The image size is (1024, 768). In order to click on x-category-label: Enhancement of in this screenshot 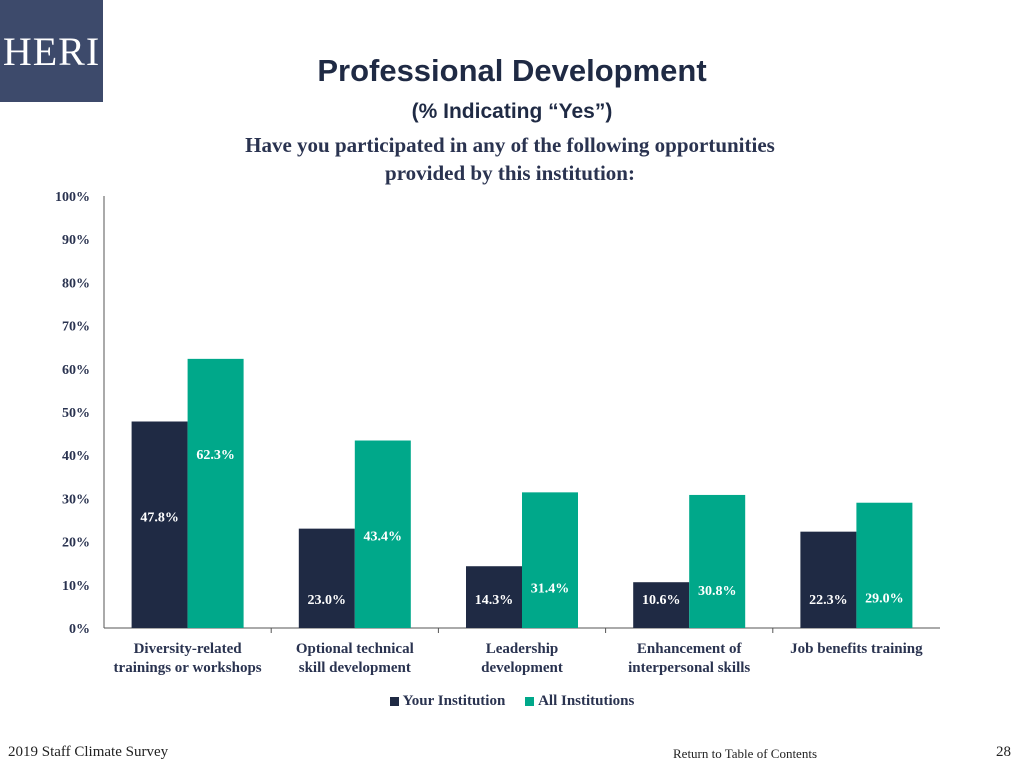, I will do `click(690, 649)`.